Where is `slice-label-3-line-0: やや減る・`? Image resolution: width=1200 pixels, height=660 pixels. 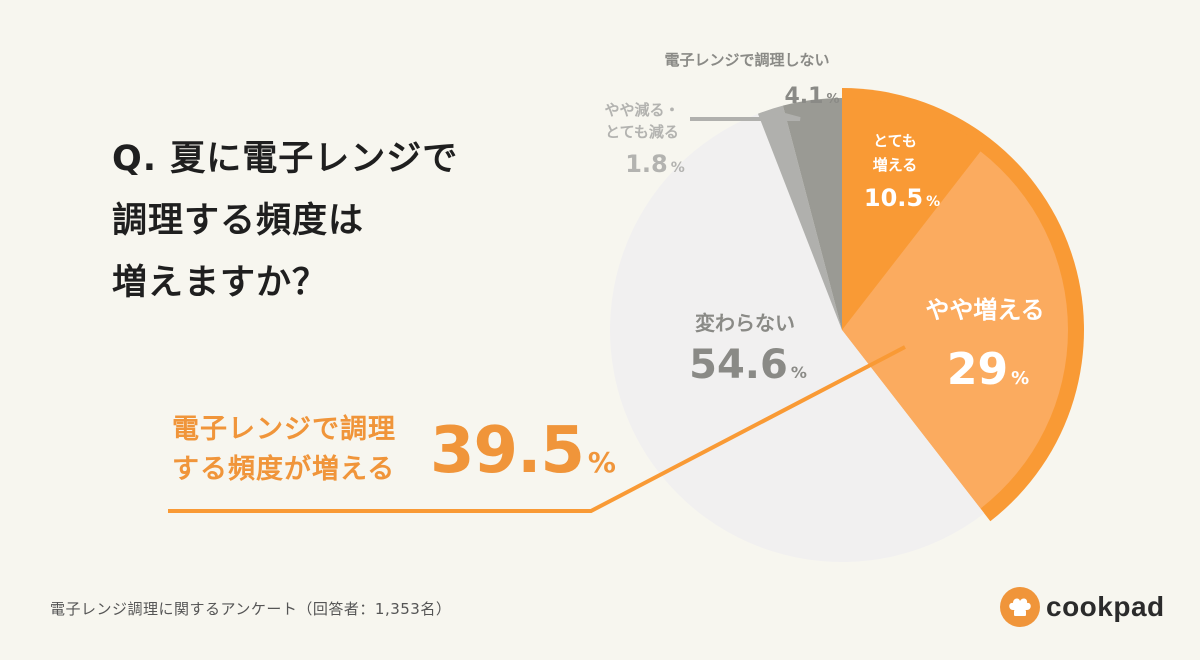 slice-label-3-line-0: やや減る・ is located at coordinates (641, 110).